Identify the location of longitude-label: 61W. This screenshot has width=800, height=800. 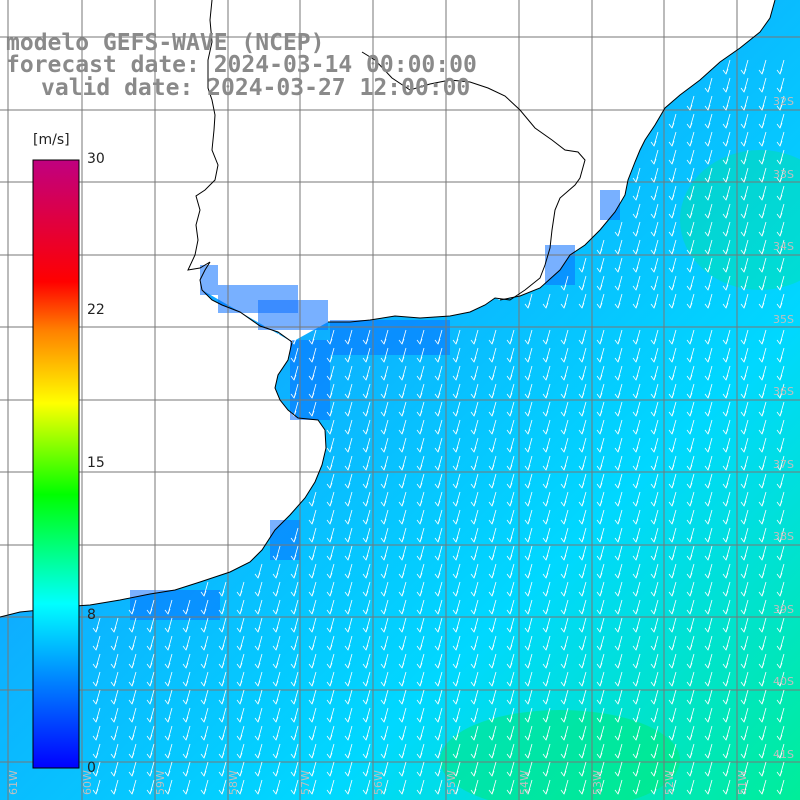
(13, 782).